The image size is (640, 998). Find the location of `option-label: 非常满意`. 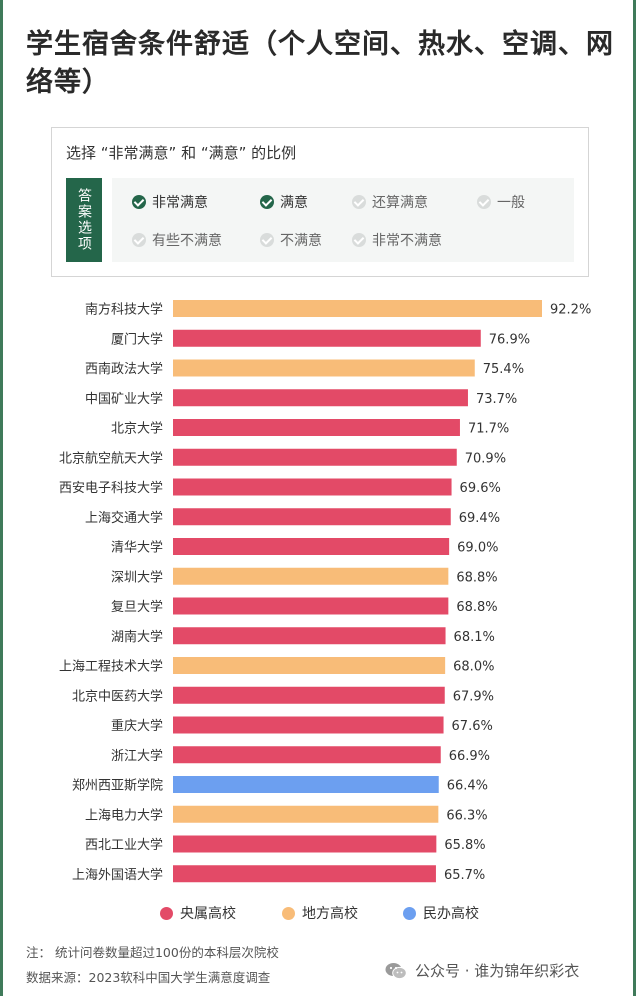

option-label: 非常满意 is located at coordinates (180, 203).